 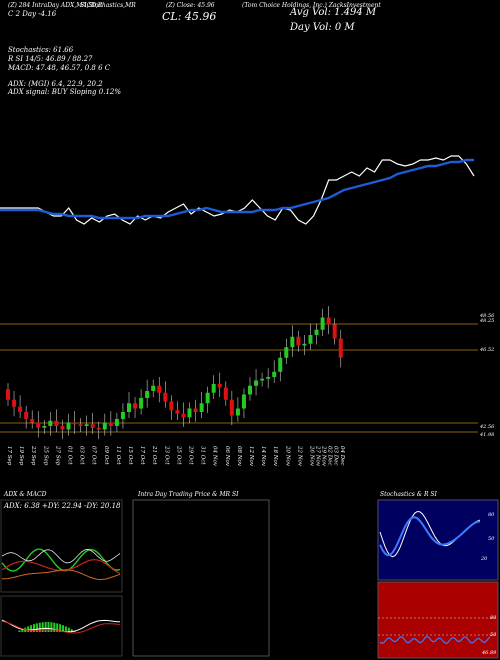 What do you see at coordinates (190, 5) in the screenshot?
I see `header-title-close: (Z) Close: 45.96` at bounding box center [190, 5].